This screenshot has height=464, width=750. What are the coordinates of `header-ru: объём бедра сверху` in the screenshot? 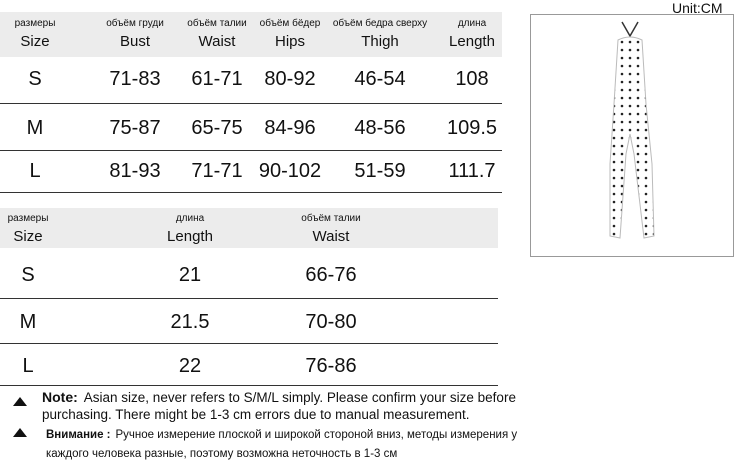 It's located at (380, 23).